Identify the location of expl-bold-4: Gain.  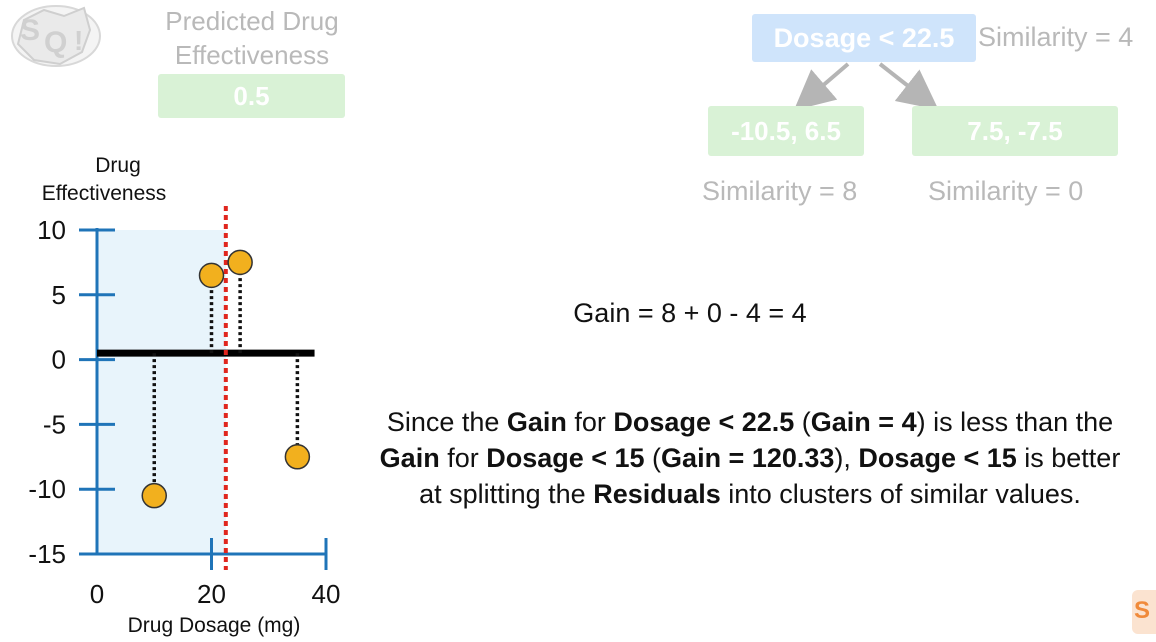
(409, 458).